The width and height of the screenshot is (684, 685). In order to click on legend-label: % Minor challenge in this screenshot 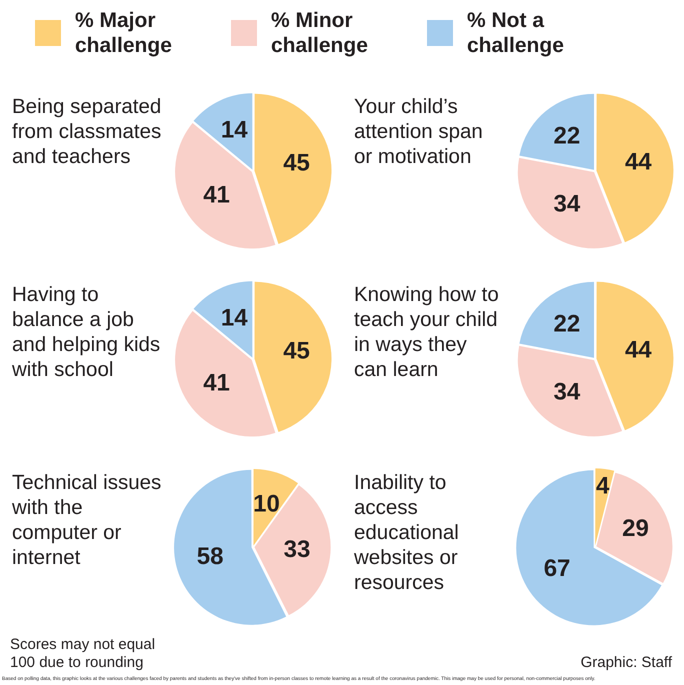, I will do `click(320, 33)`.